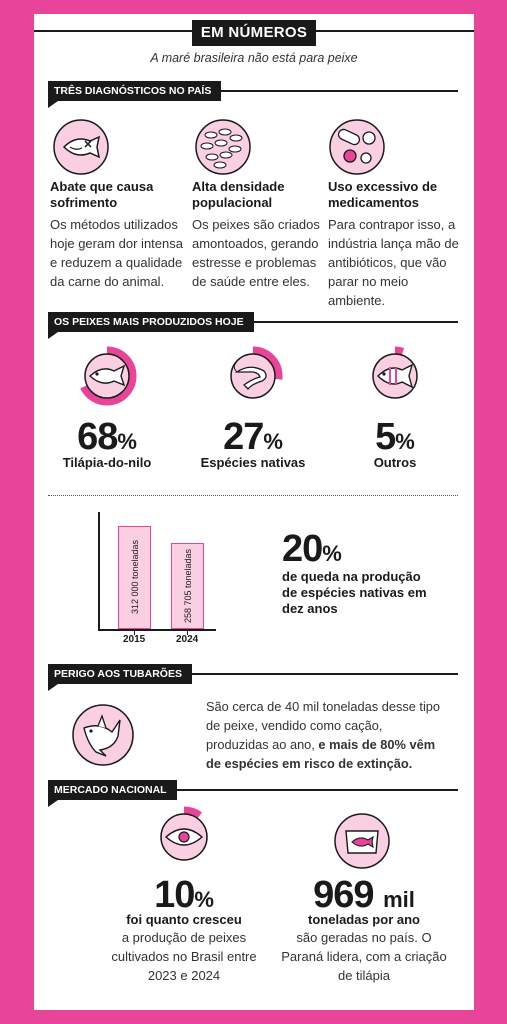  Describe the element at coordinates (184, 837) in the screenshot. I see `fish-growth-icon` at that location.